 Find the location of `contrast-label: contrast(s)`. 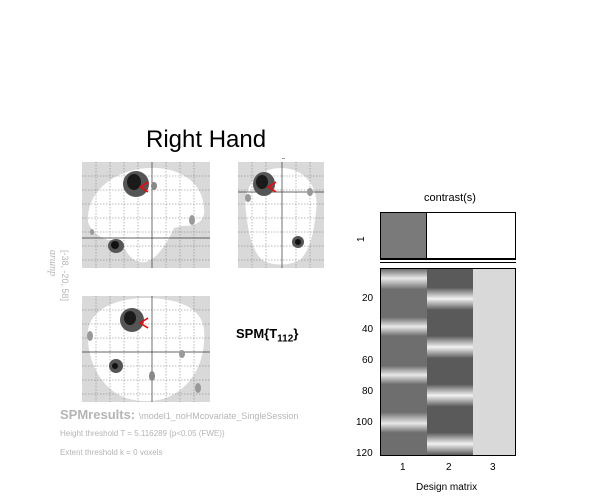

contrast-label: contrast(s) is located at coordinates (450, 198).